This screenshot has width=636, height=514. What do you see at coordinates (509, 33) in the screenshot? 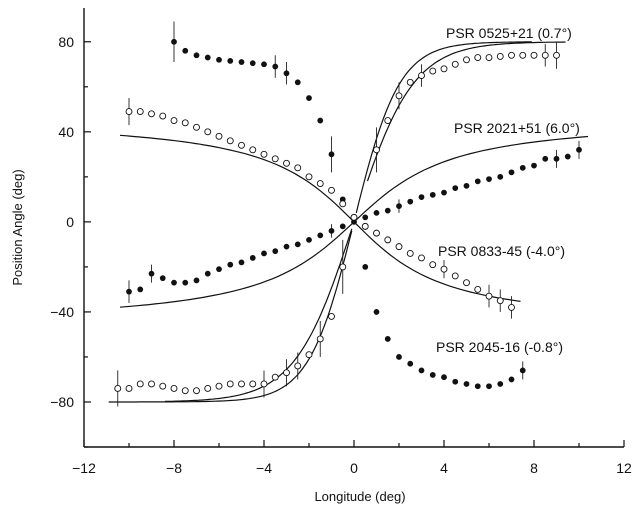
I see `series-label: PSR 0525+21 (0.7°)` at bounding box center [509, 33].